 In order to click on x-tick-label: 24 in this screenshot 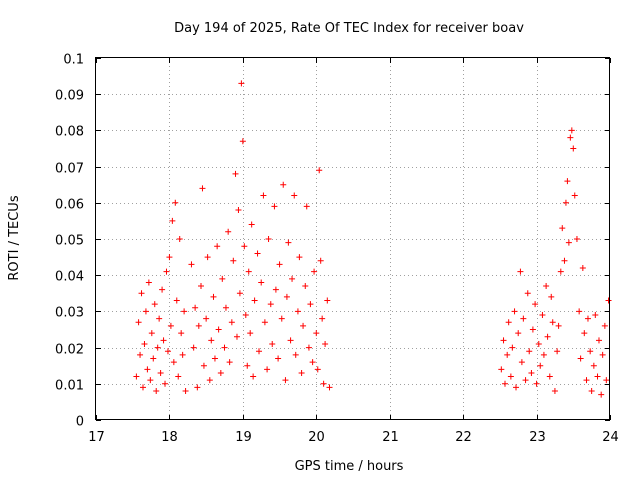, I will do `click(610, 437)`.